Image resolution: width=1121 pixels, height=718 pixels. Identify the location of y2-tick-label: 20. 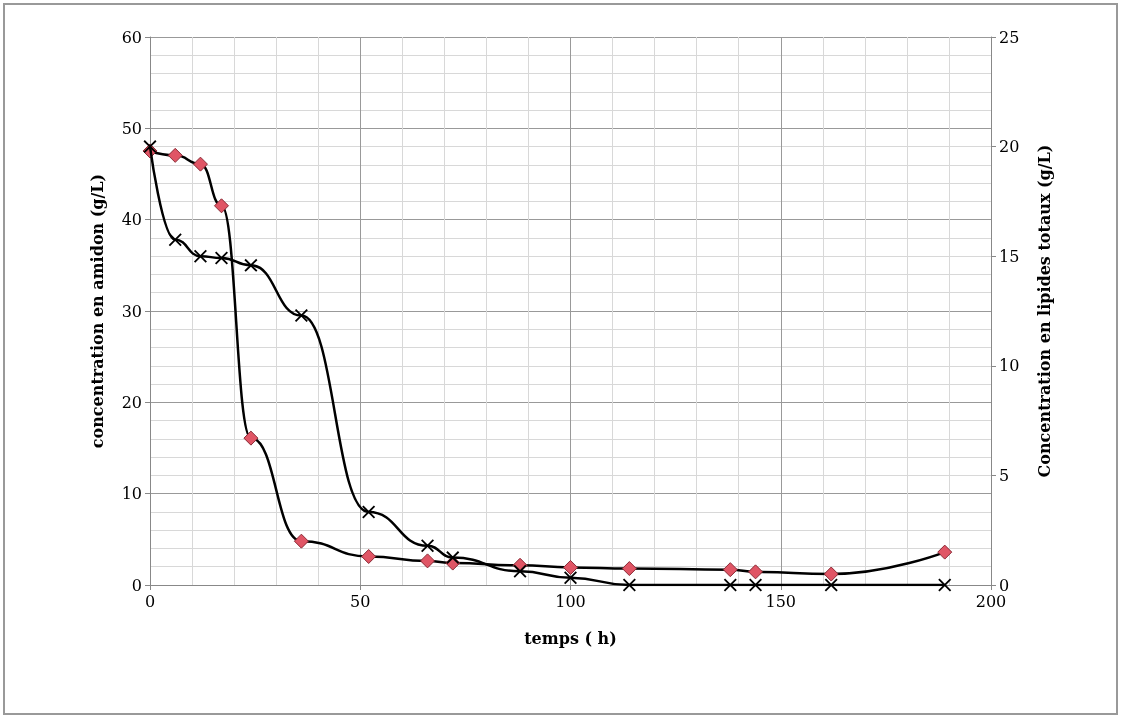
(1009, 147).